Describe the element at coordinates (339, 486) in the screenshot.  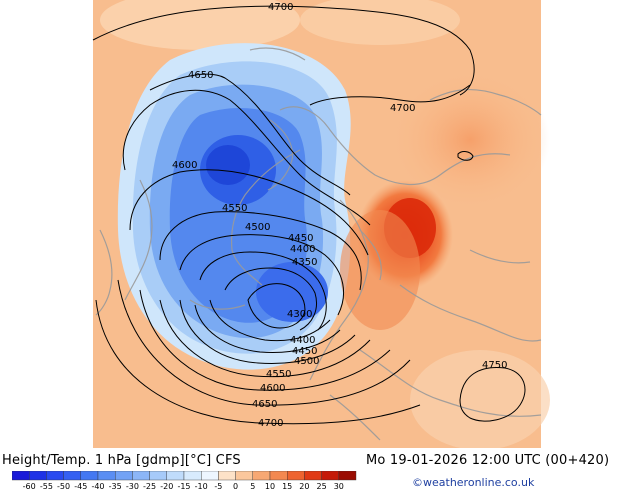
I see `color-scale-tick: 30` at that location.